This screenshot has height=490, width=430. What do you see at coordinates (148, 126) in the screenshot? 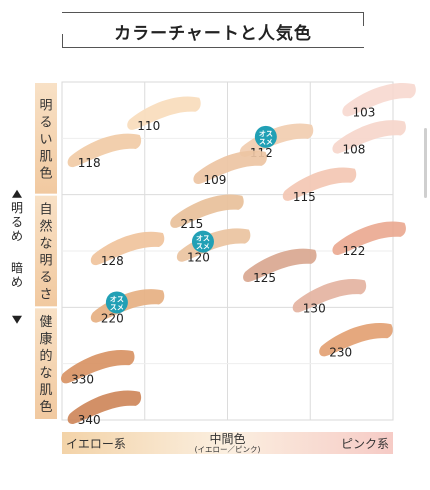
I see `shade-label: 110` at bounding box center [148, 126].